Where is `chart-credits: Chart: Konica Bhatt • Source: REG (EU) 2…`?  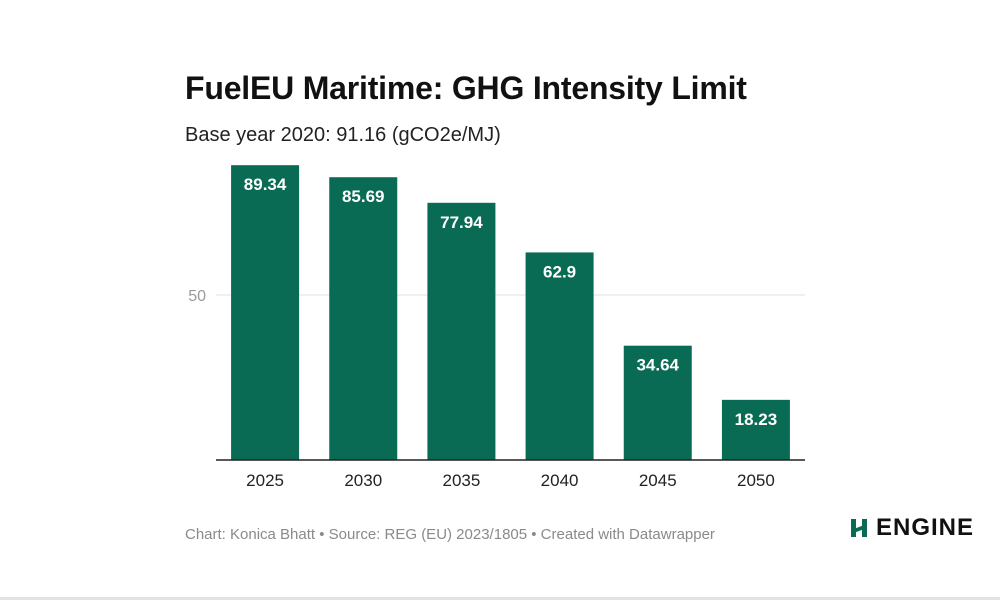 chart-credits: Chart: Konica Bhatt • Source: REG (EU) 2… is located at coordinates (450, 534).